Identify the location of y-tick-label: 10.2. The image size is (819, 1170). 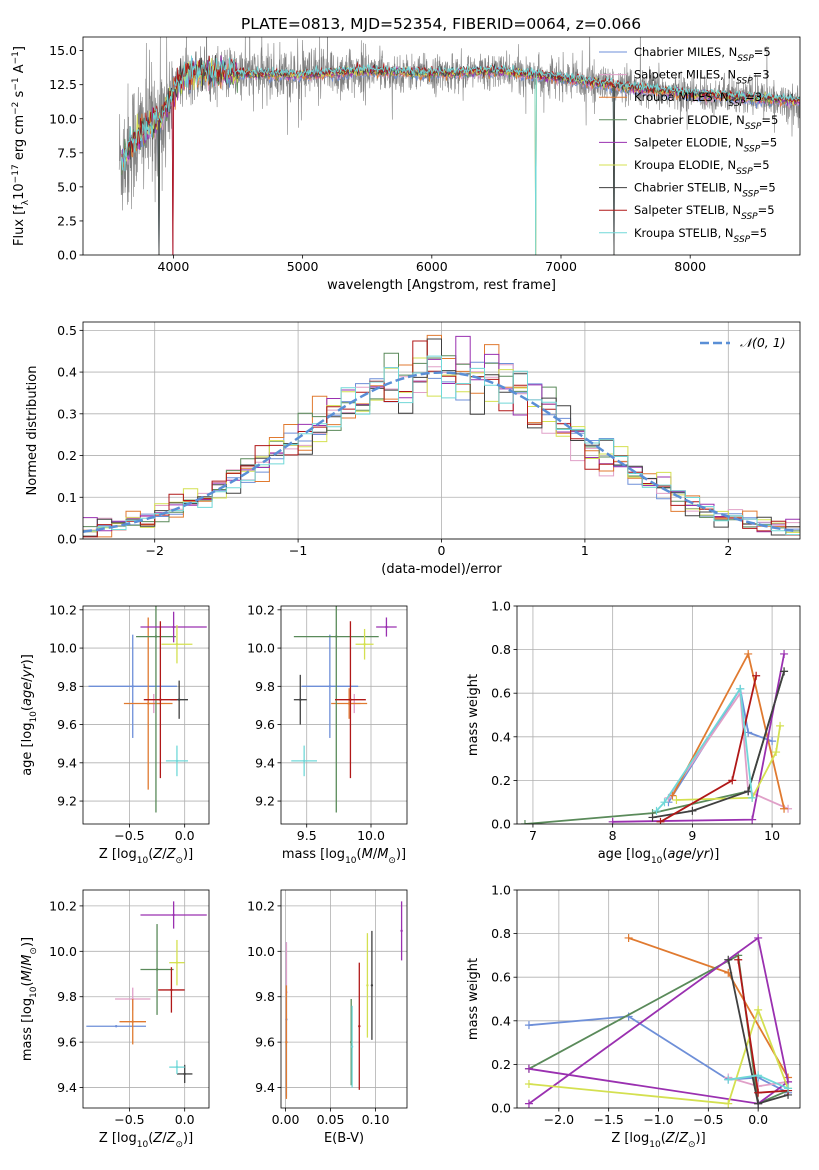
(63, 609).